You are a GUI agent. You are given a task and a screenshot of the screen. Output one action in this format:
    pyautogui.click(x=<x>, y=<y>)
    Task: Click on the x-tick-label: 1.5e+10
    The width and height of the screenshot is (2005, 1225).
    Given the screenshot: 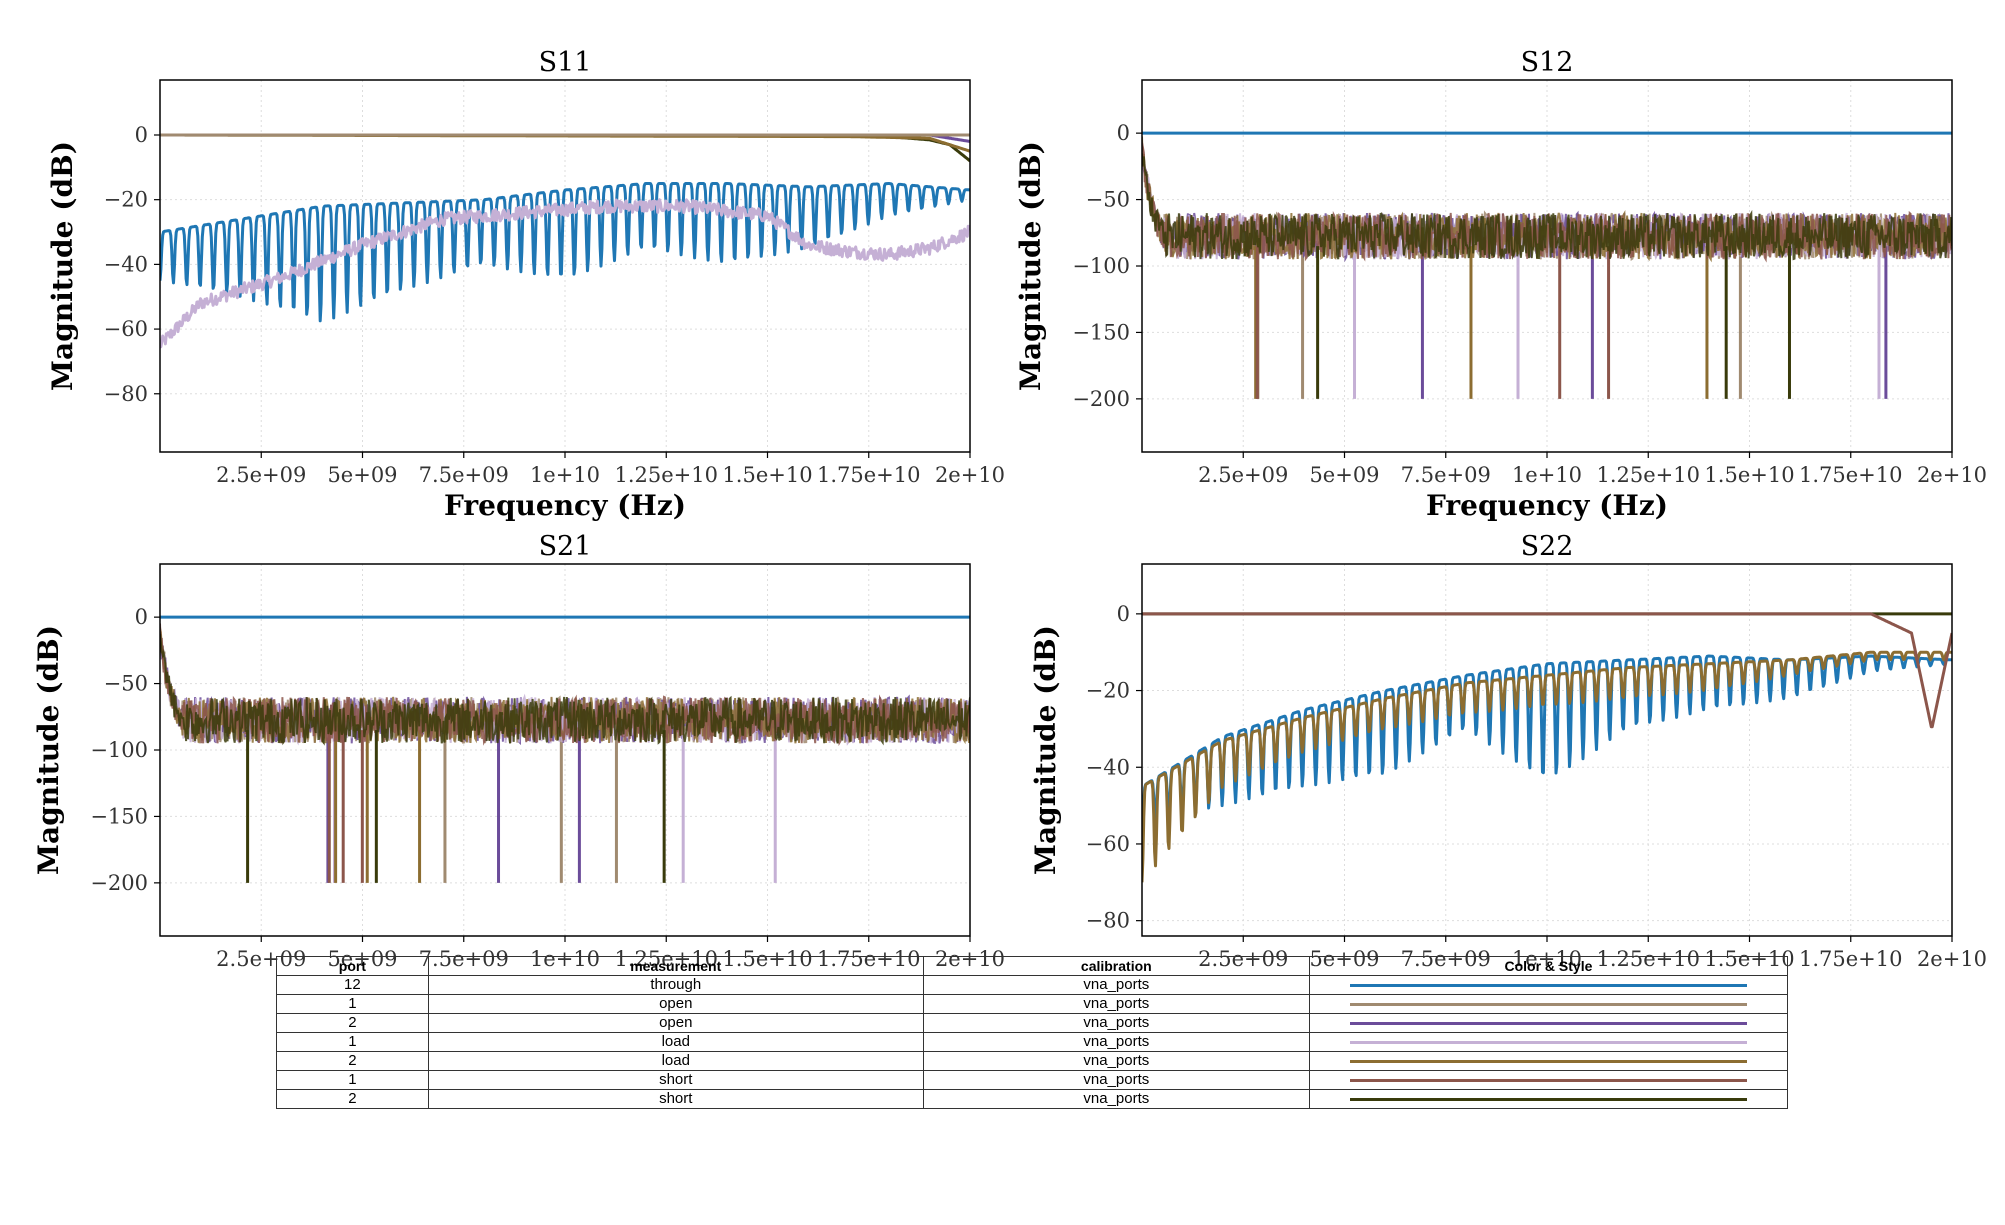 What is the action you would take?
    pyautogui.click(x=1749, y=475)
    